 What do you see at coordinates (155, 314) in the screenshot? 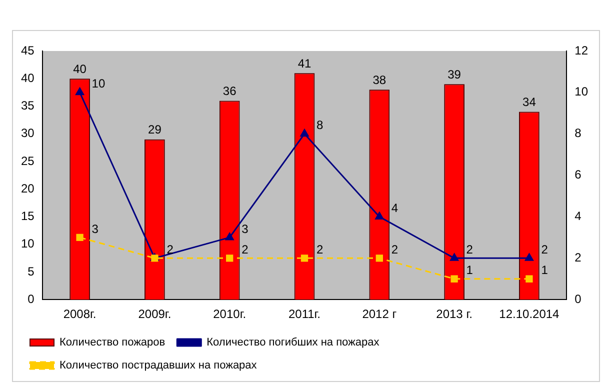
I see `x-tick-label: 2009г.` at bounding box center [155, 314].